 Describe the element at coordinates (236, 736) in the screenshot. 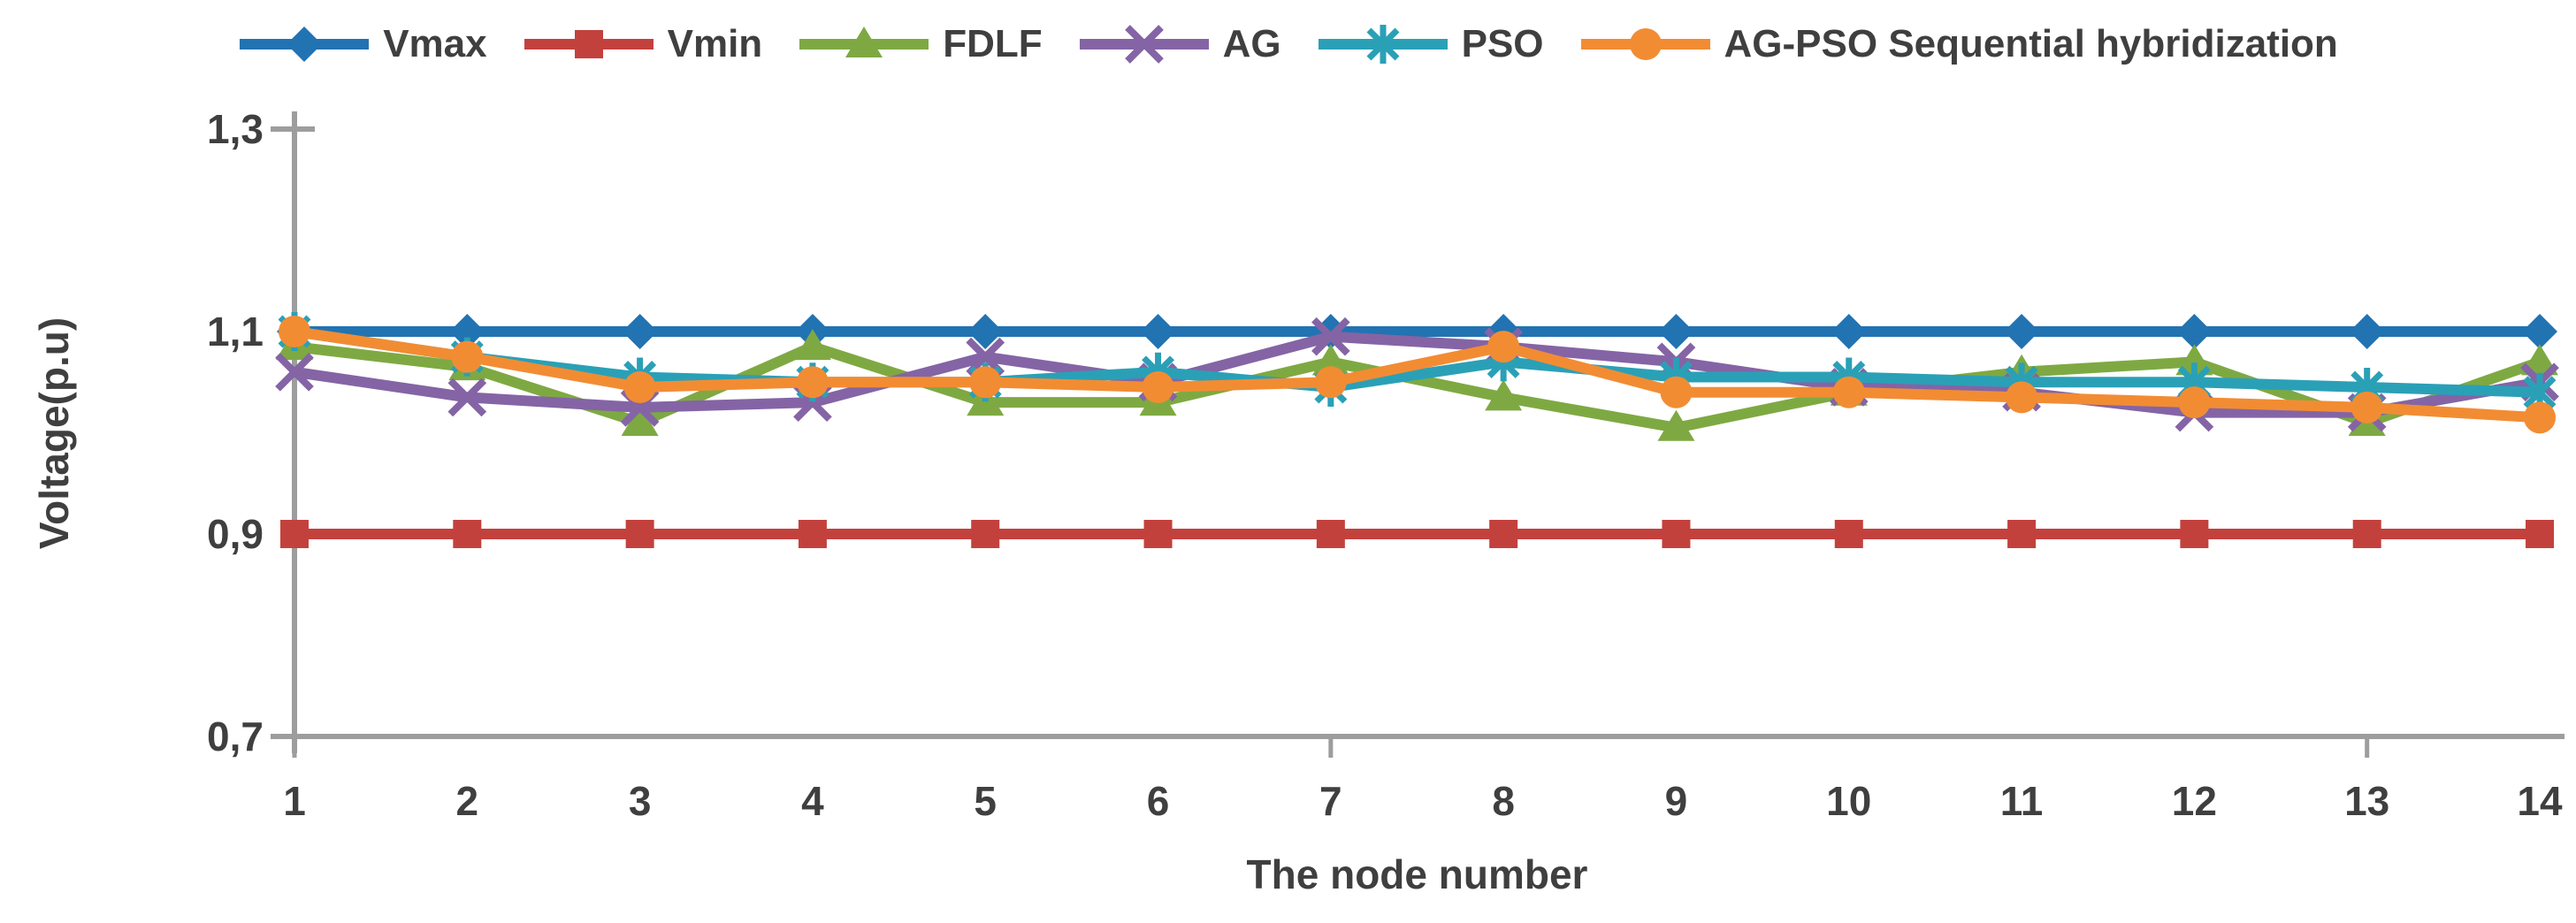

I see `y-tick-label: 0,7` at that location.